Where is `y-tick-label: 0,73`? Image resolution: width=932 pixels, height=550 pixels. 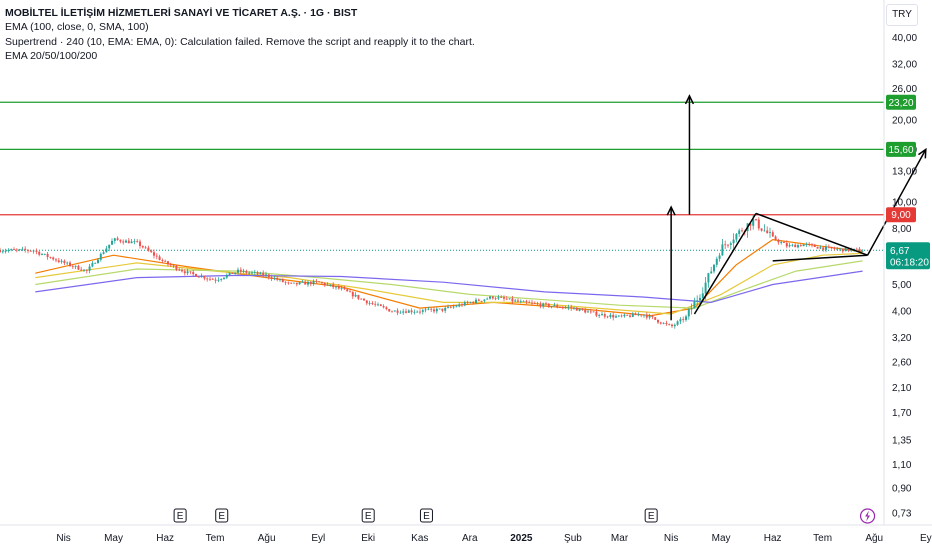 y-tick-label: 0,73 is located at coordinates (902, 514).